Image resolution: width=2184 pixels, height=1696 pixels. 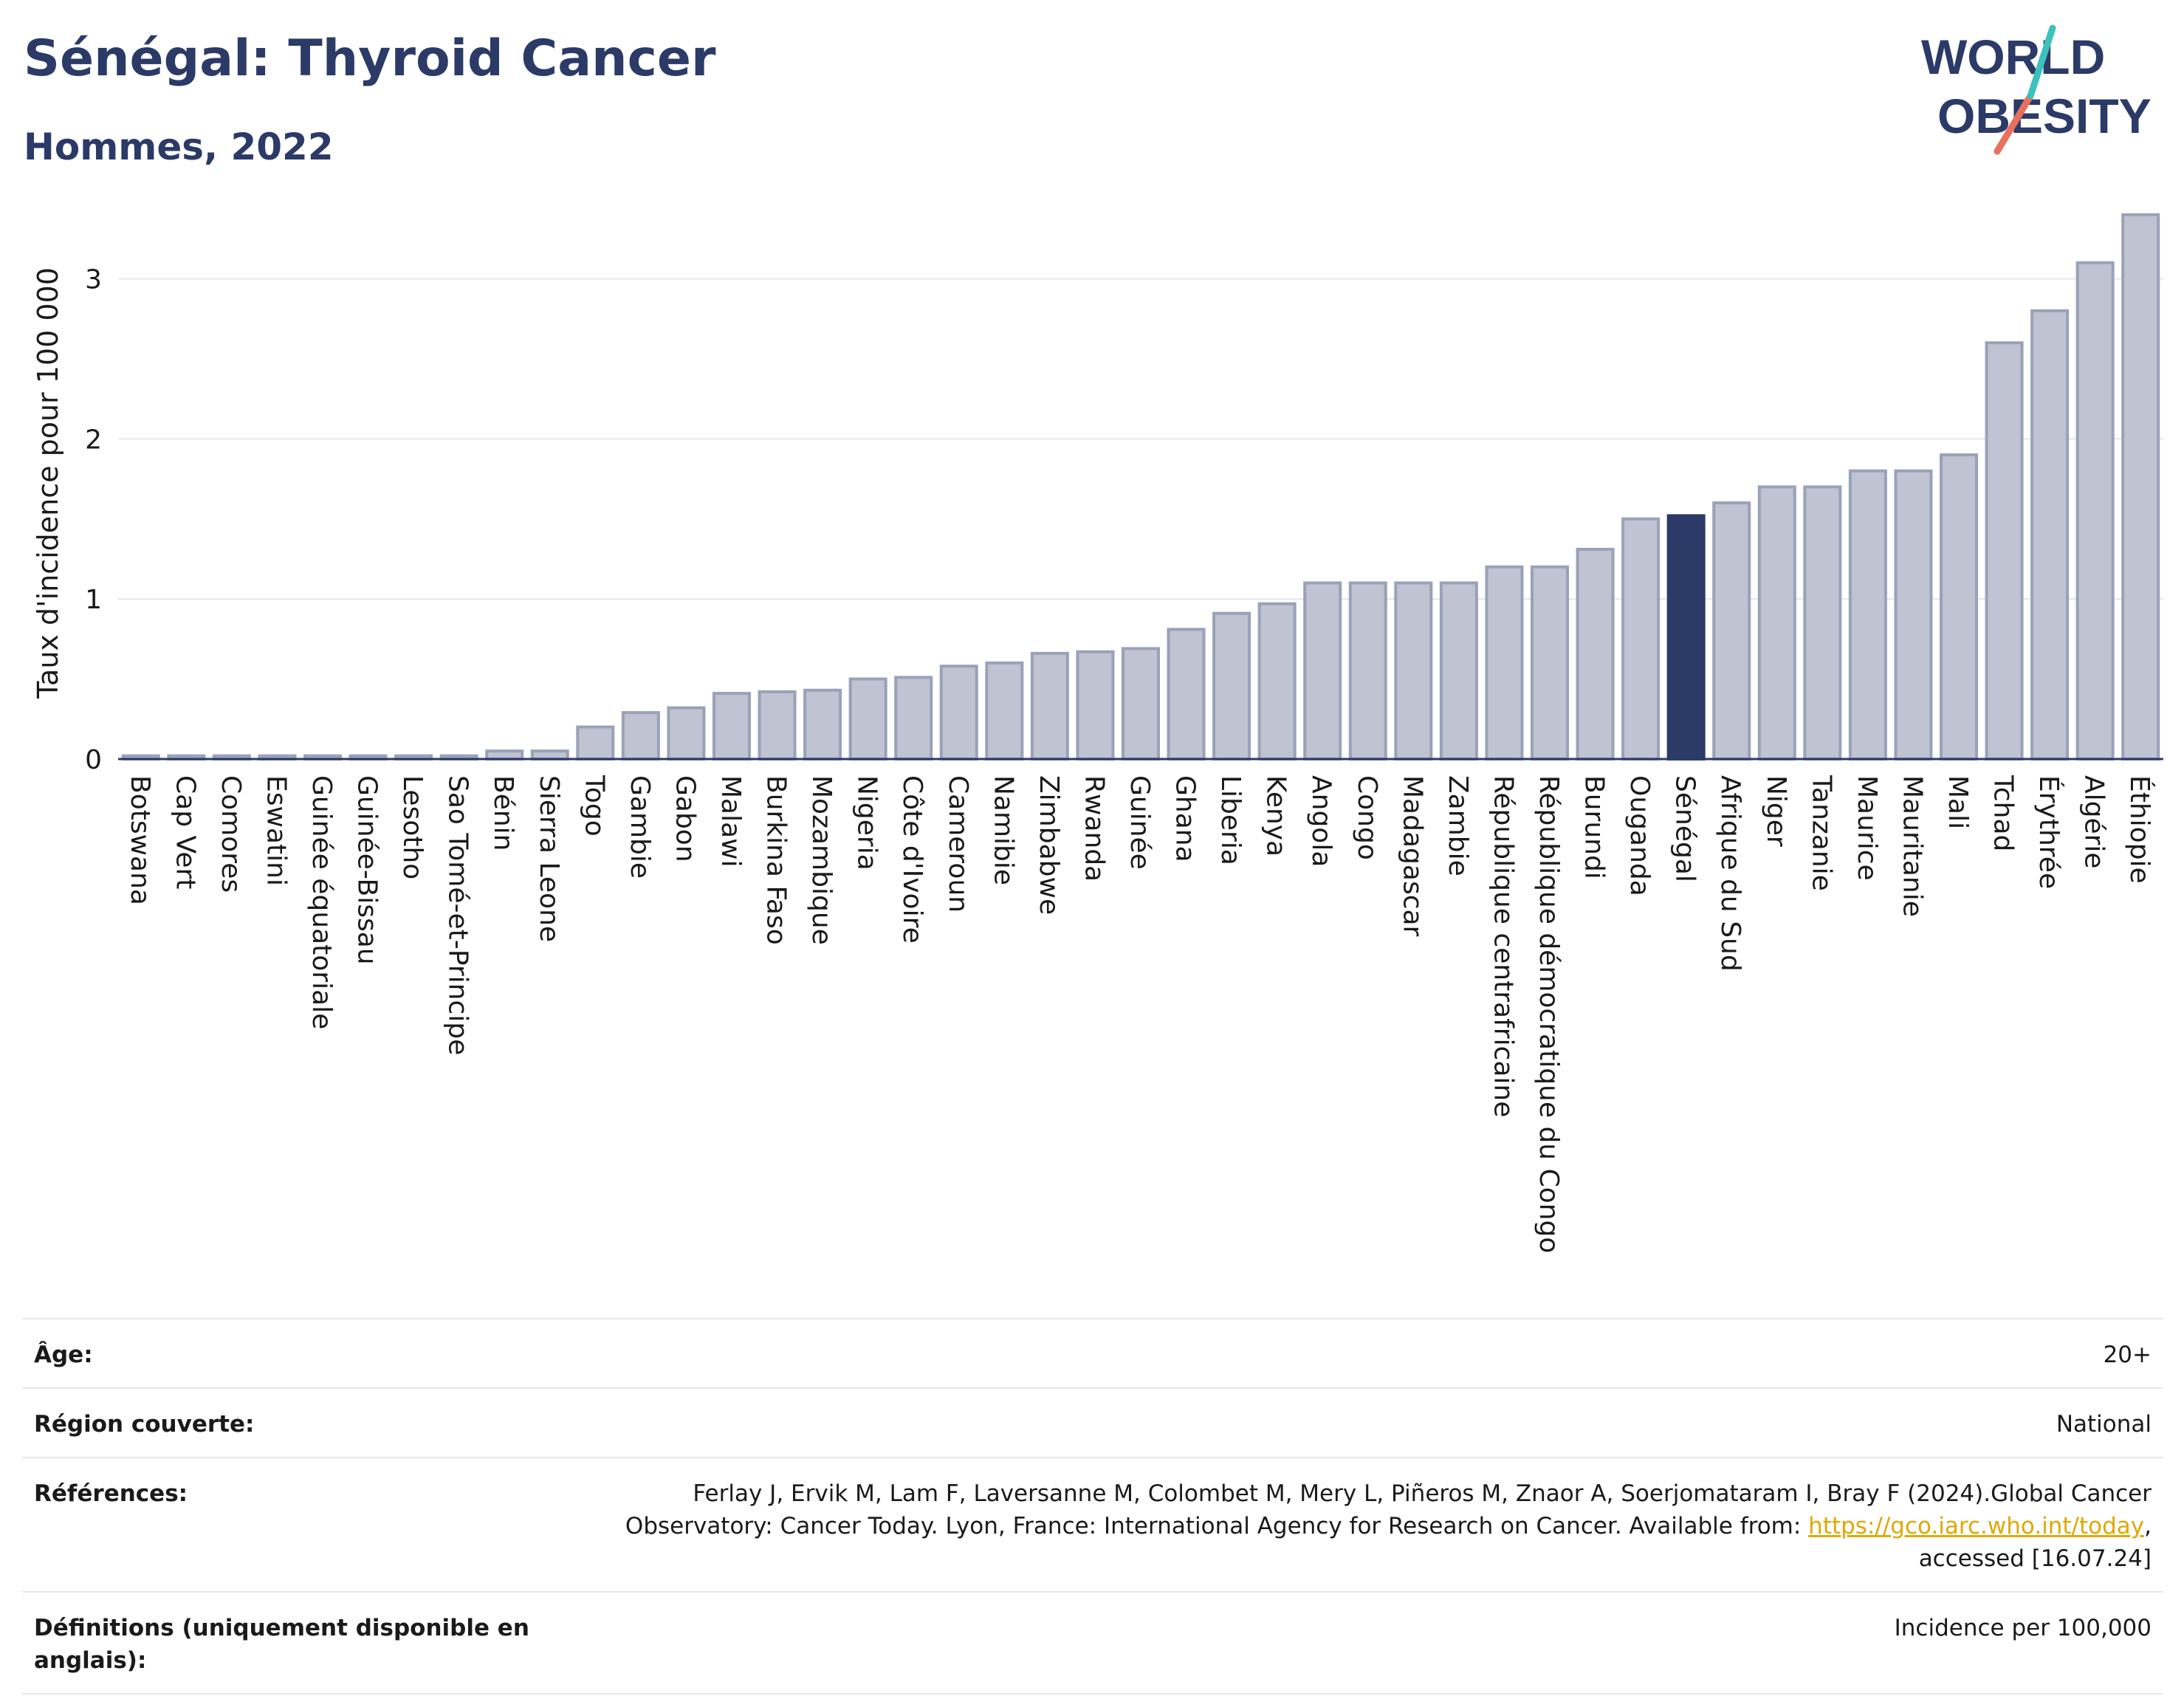 I want to click on meta-row-region: Région couverte: National, so click(x=1093, y=1422).